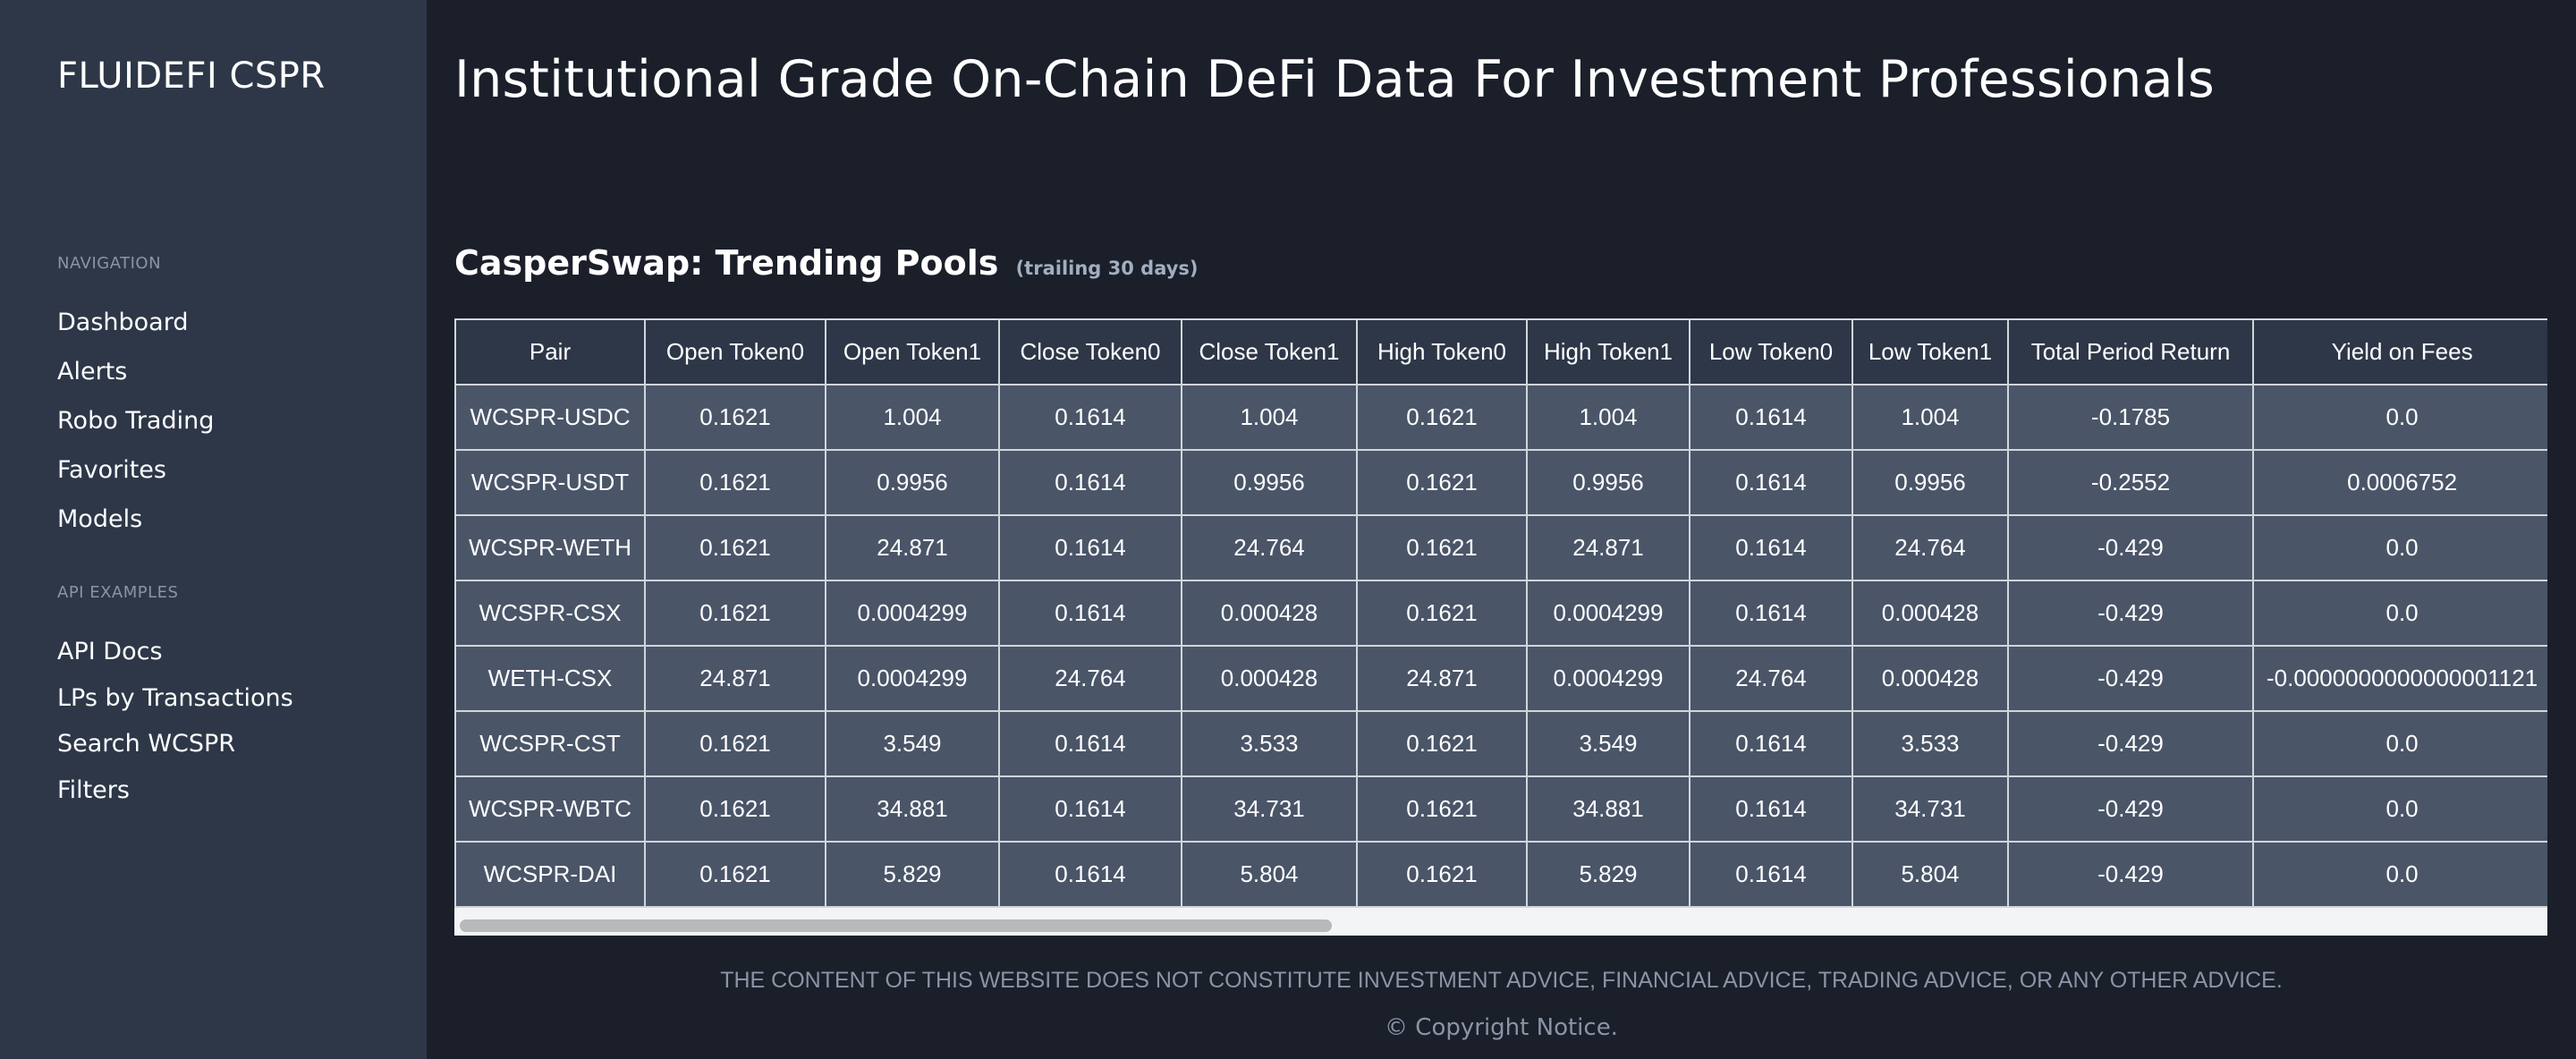 Image resolution: width=2576 pixels, height=1059 pixels. Describe the element at coordinates (2130, 613) in the screenshot. I see `table-cell: -0.429` at that location.